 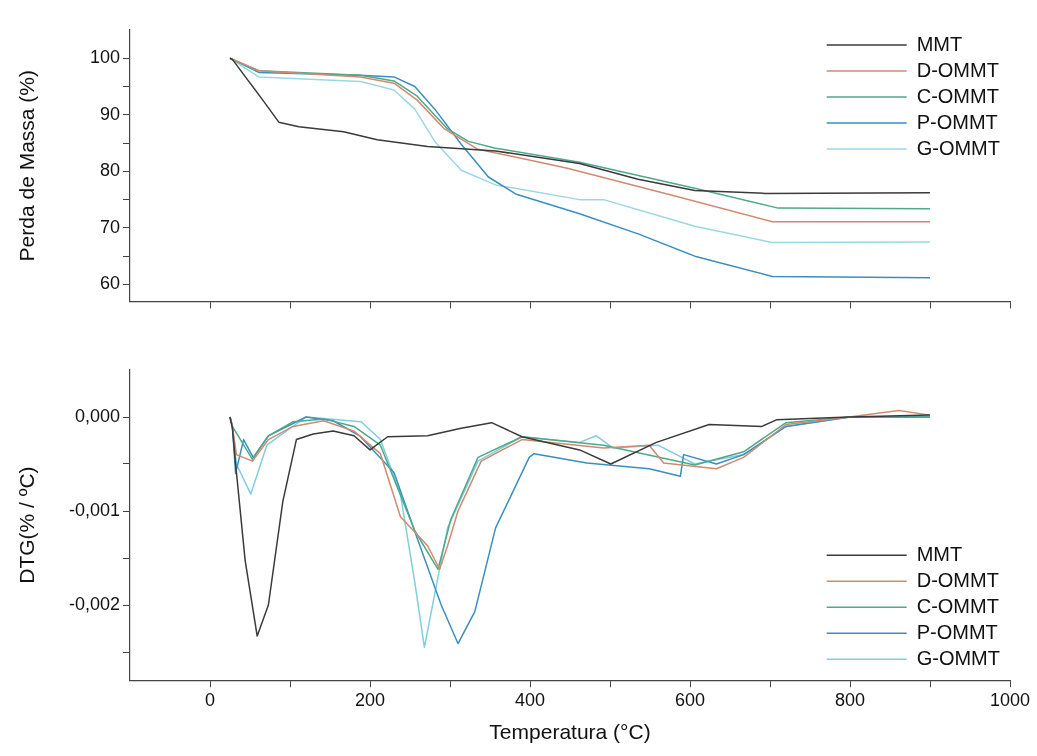 I want to click on y-tick-label: -0,002, so click(x=94, y=603).